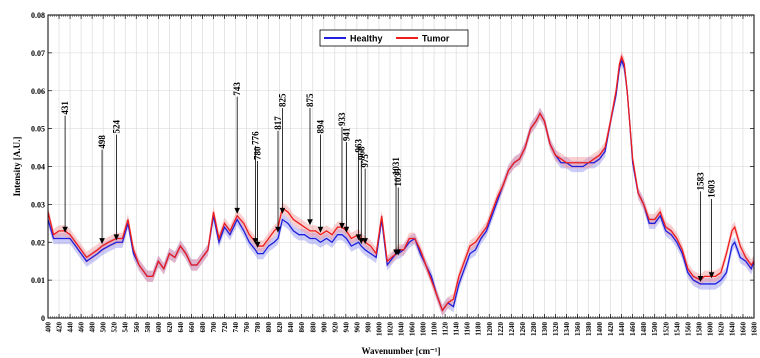  I want to click on x-tick-label: 1380, so click(589, 329).